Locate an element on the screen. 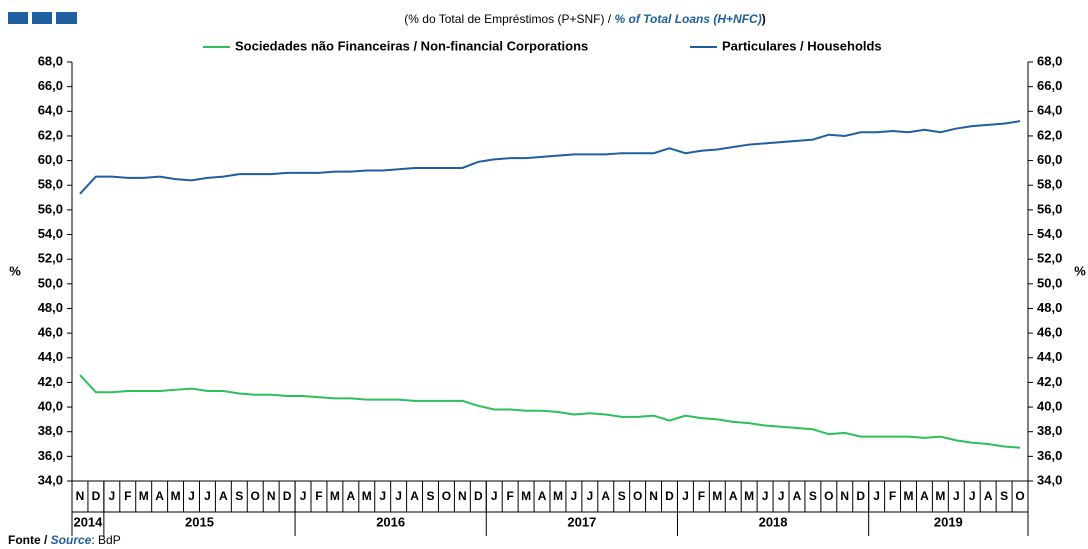  year-label: 2019 is located at coordinates (948, 521).